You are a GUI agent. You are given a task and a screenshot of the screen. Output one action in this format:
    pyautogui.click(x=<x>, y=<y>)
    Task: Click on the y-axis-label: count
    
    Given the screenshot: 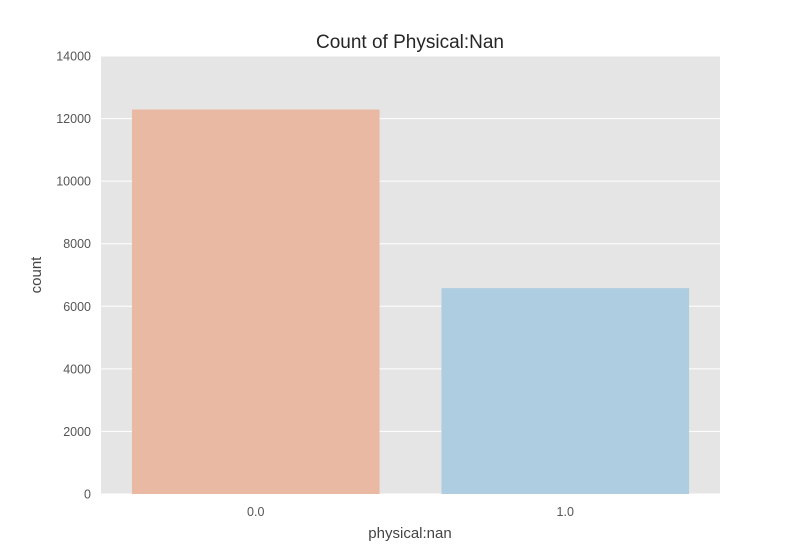 What is the action you would take?
    pyautogui.click(x=36, y=275)
    